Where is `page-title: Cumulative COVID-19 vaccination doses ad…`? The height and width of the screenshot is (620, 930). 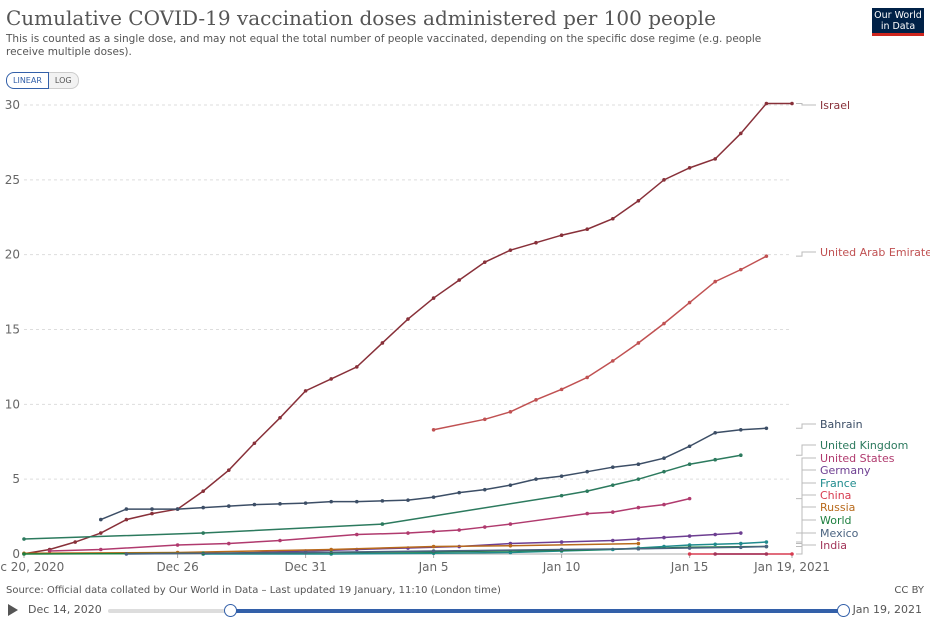 page-title: Cumulative COVID-19 vaccination doses ad… is located at coordinates (361, 18).